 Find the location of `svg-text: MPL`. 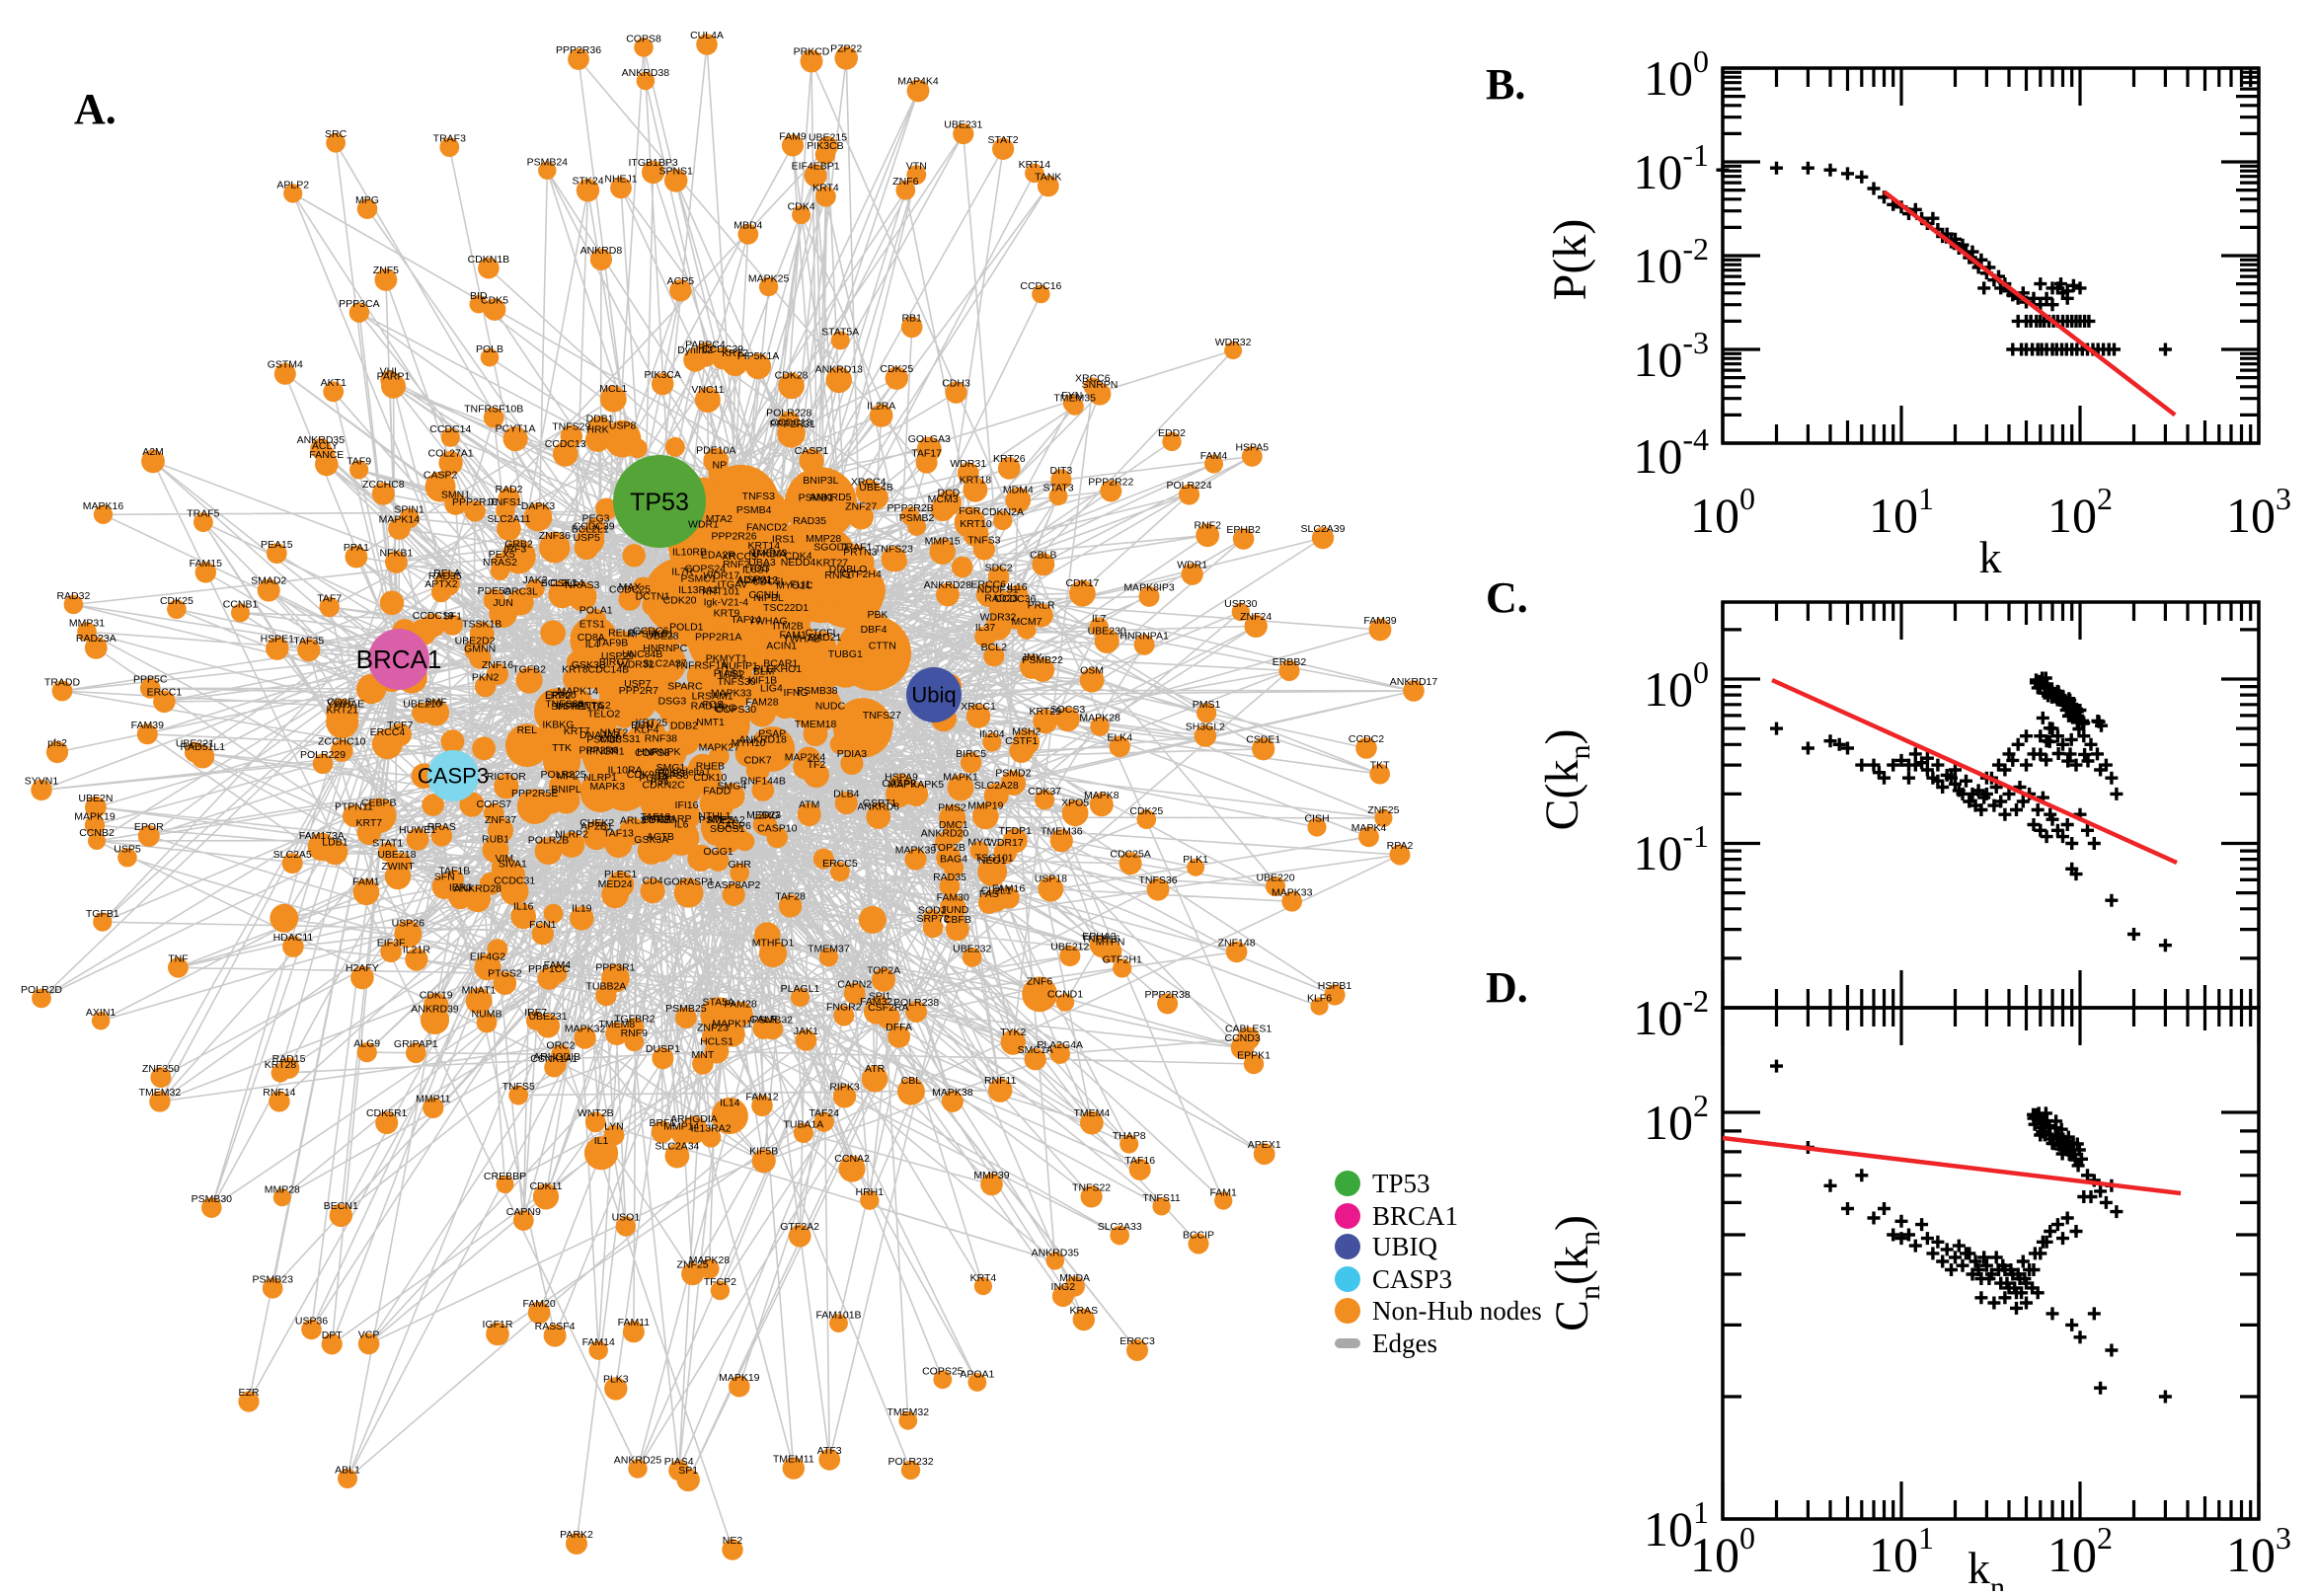

svg-text: MPL is located at coordinates (568, 776).